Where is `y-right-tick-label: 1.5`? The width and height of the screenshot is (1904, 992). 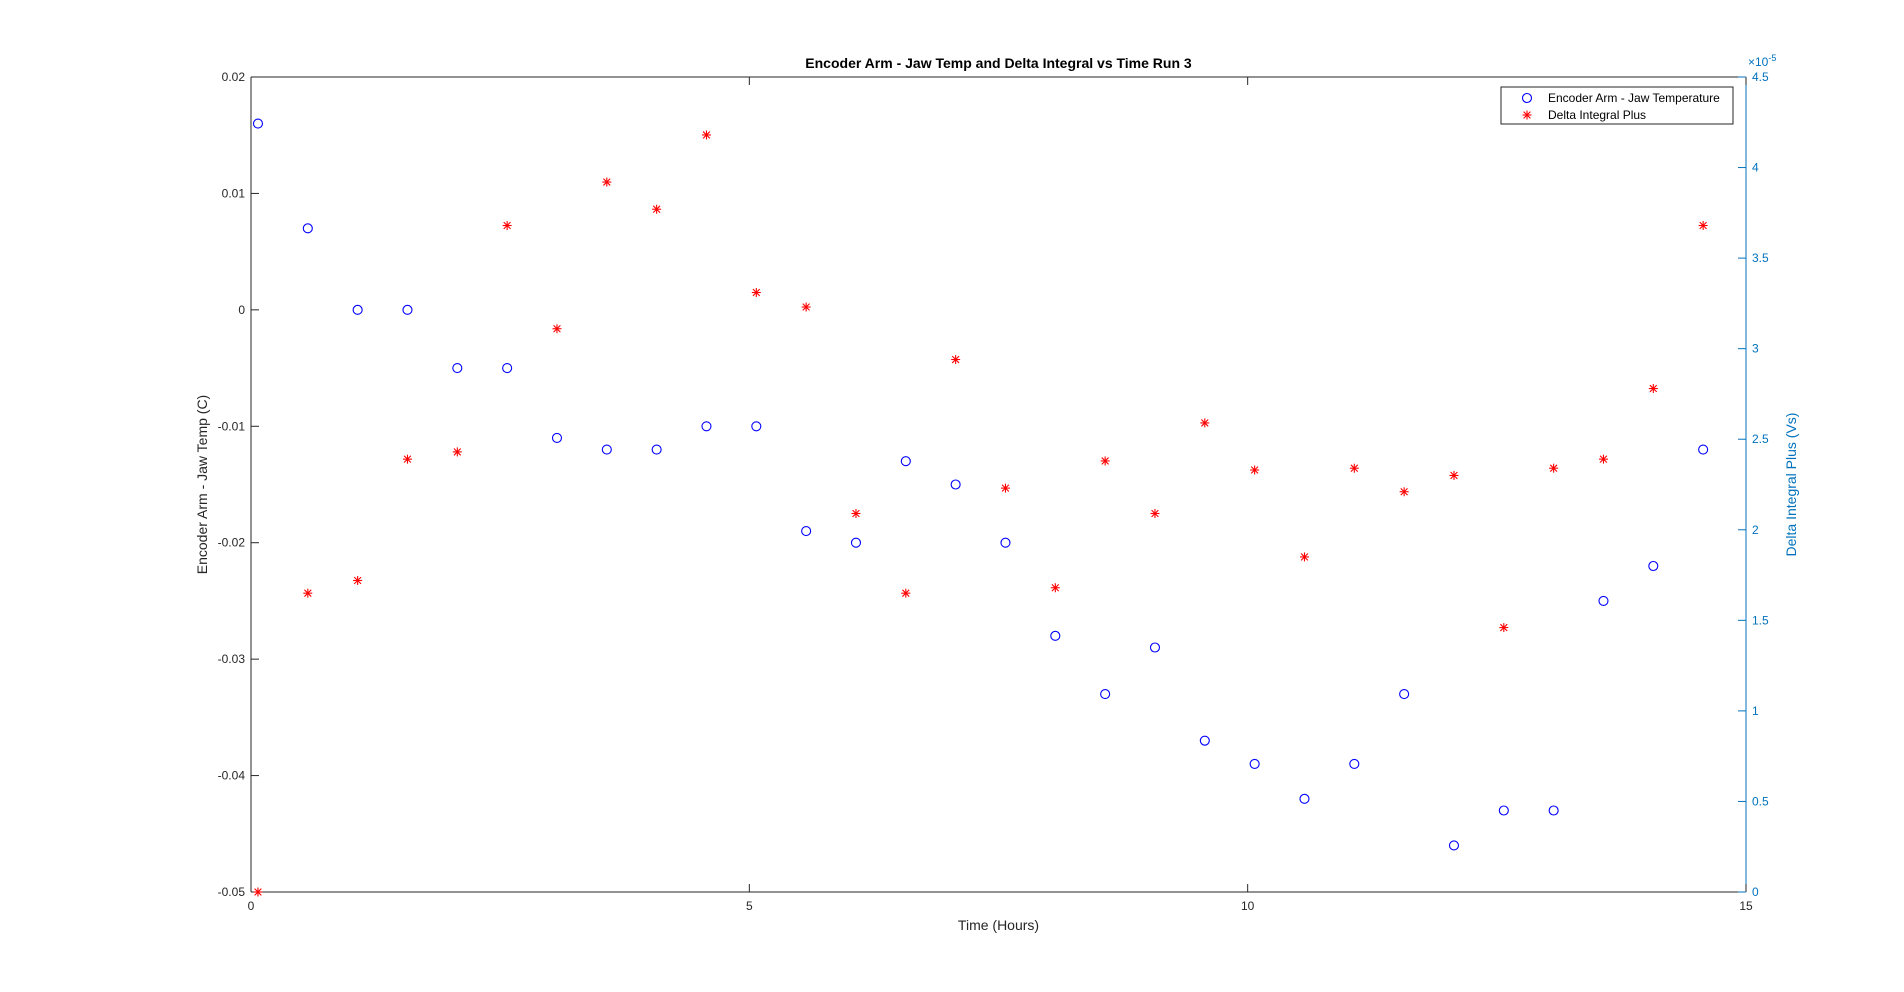
y-right-tick-label: 1.5 is located at coordinates (1760, 620).